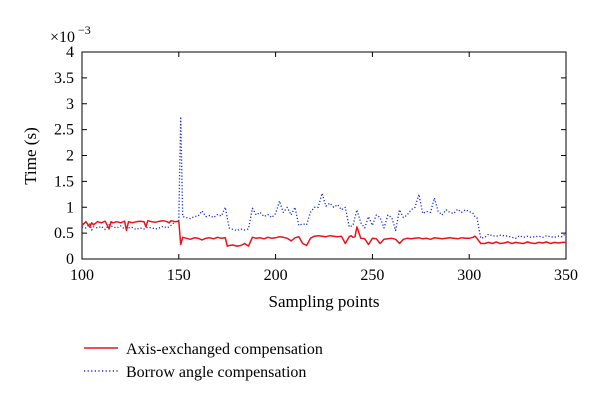 This screenshot has width=600, height=404. What do you see at coordinates (276, 275) in the screenshot?
I see `x-tick-label: 200` at bounding box center [276, 275].